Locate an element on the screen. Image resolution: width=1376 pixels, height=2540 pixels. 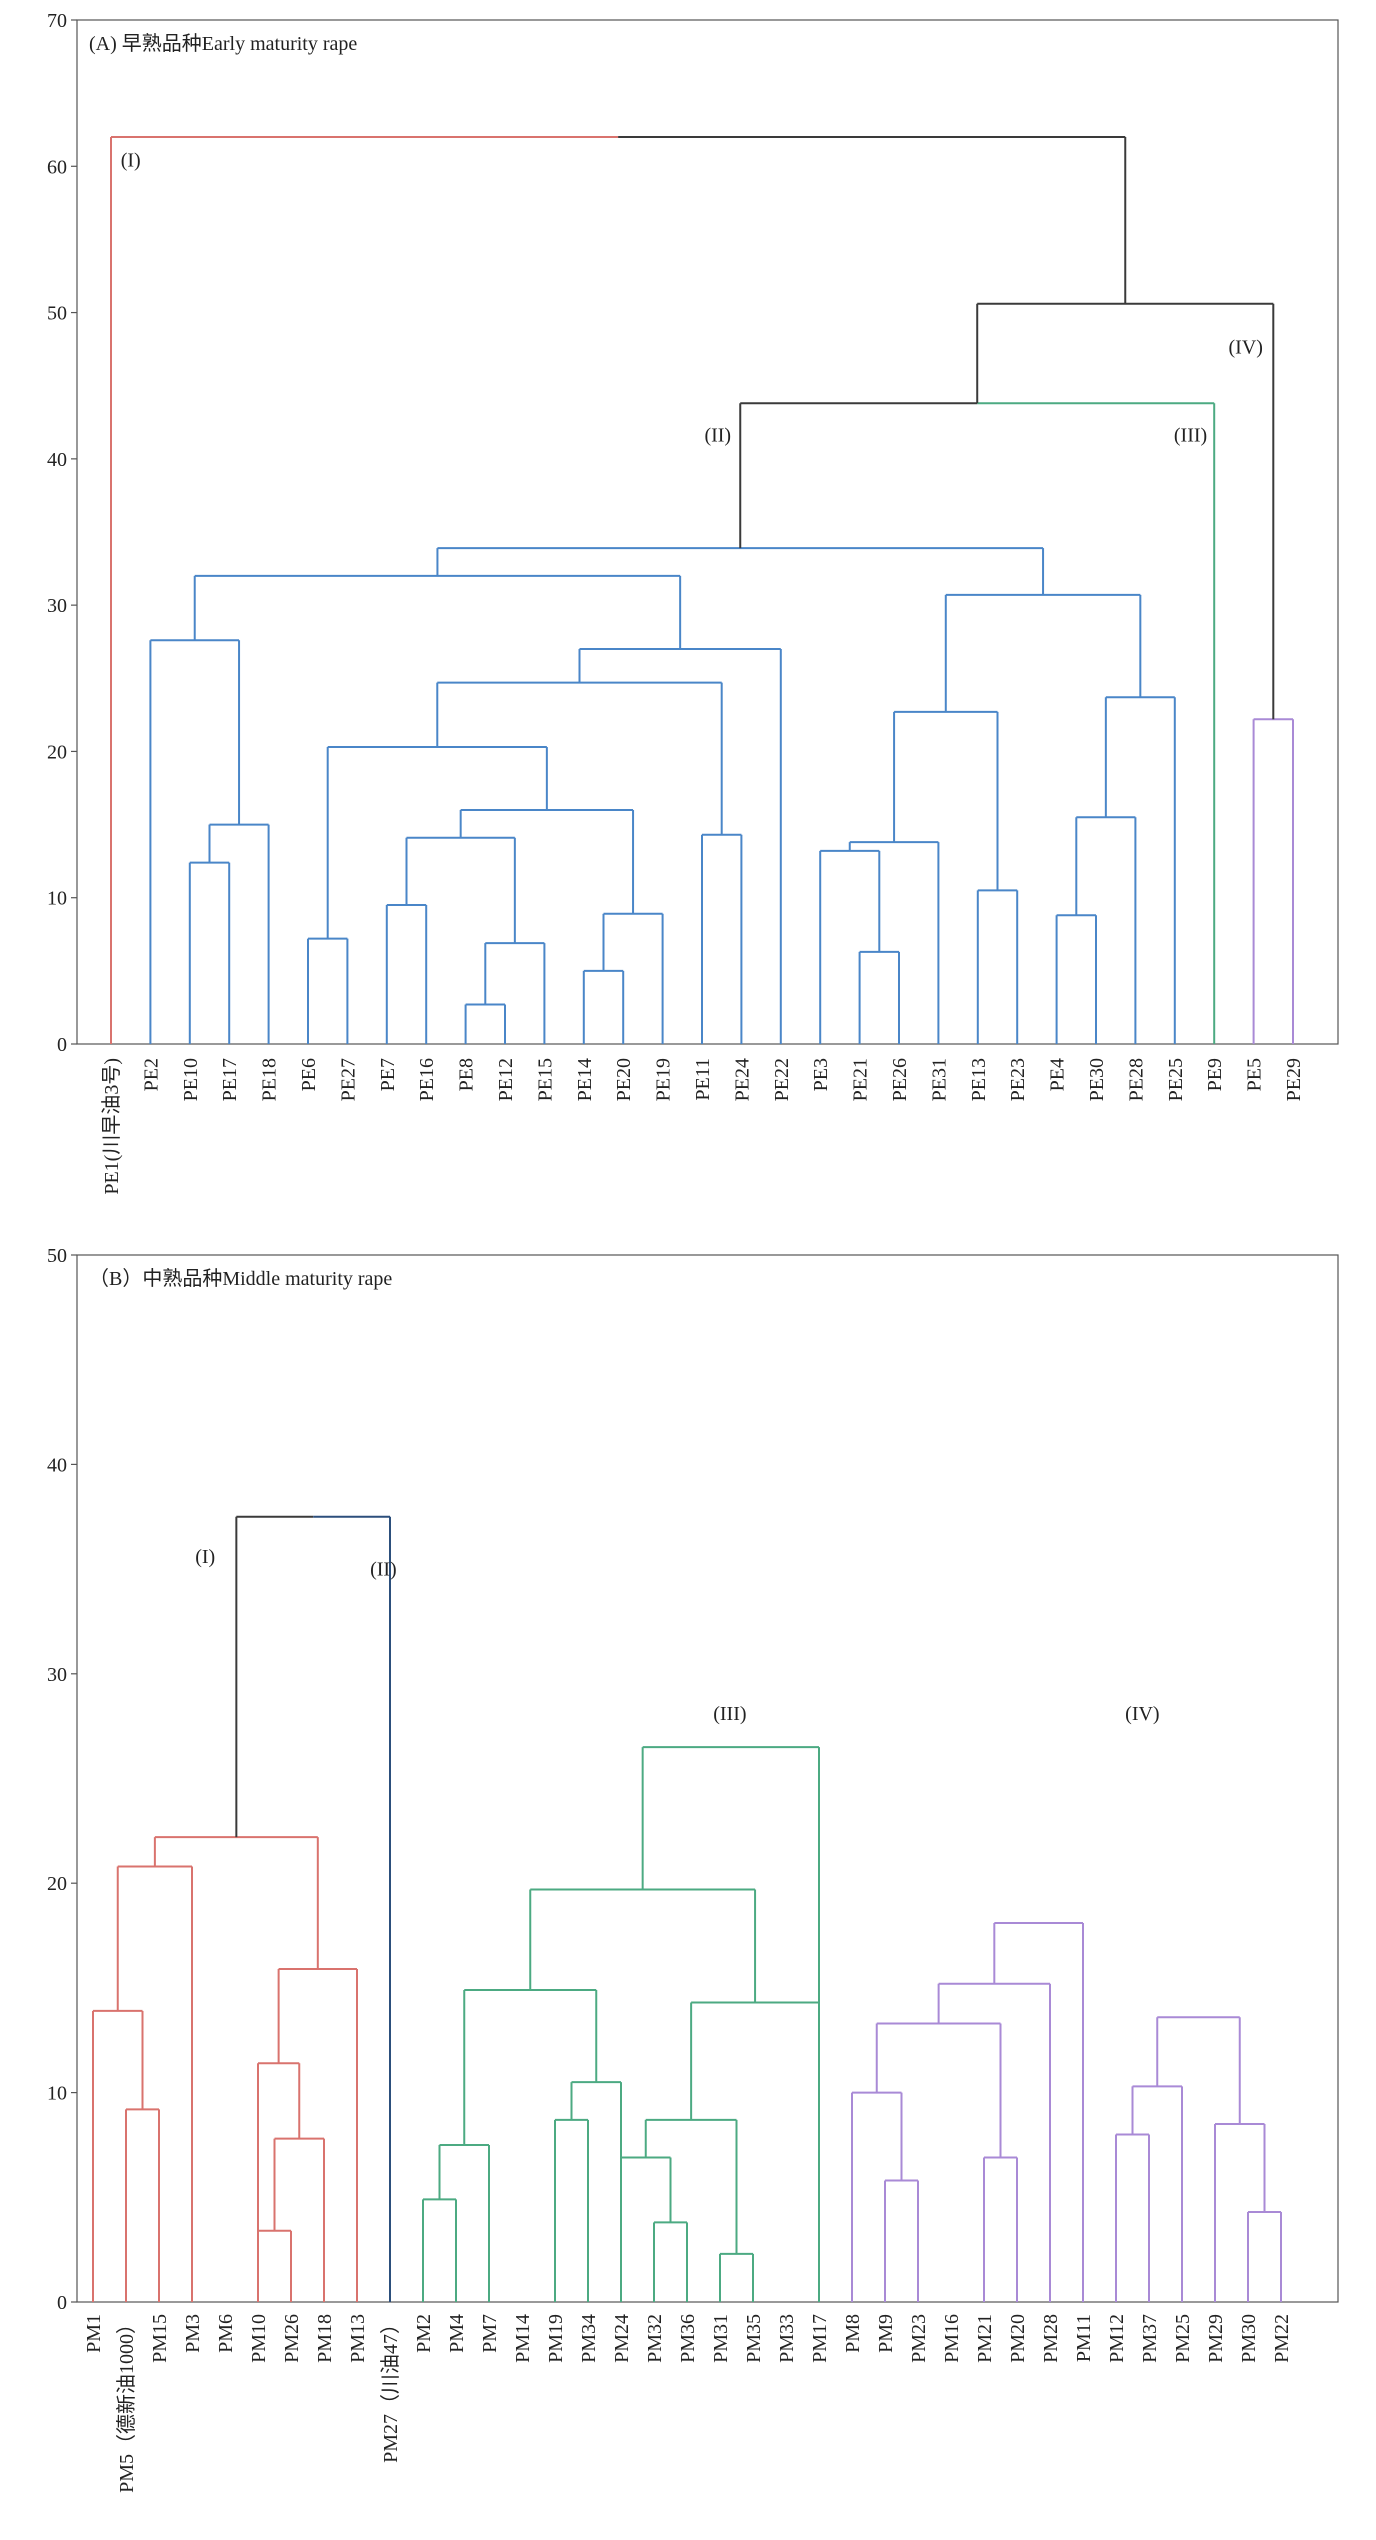
leaf-label: PE7 is located at coordinates (388, 1074).